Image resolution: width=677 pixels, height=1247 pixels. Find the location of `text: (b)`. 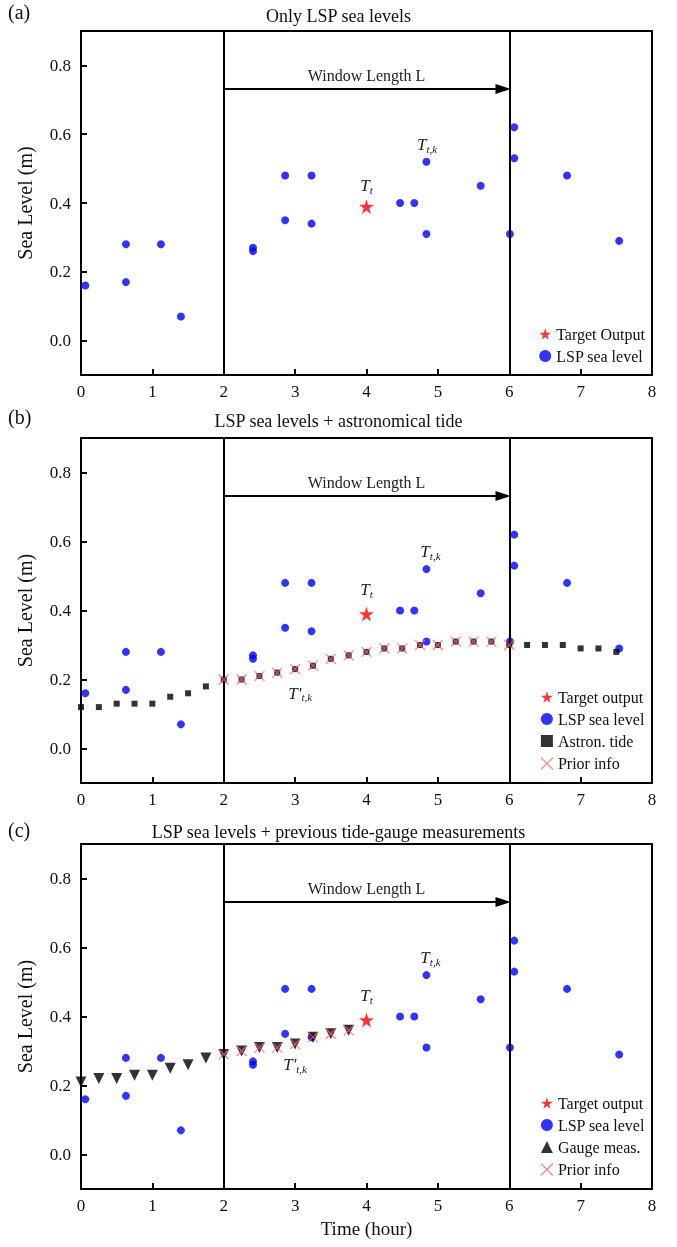

text: (b) is located at coordinates (20, 417).